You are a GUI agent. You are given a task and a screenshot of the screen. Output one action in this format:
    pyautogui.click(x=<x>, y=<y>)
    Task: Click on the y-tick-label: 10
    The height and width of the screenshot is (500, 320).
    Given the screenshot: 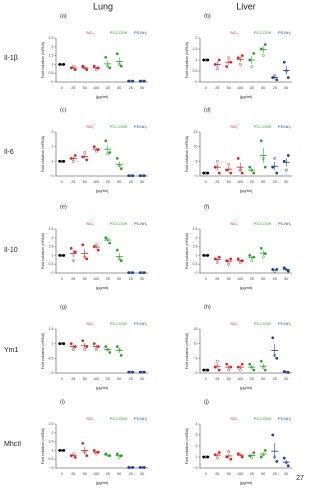 What is the action you would take?
    pyautogui.click(x=196, y=147)
    